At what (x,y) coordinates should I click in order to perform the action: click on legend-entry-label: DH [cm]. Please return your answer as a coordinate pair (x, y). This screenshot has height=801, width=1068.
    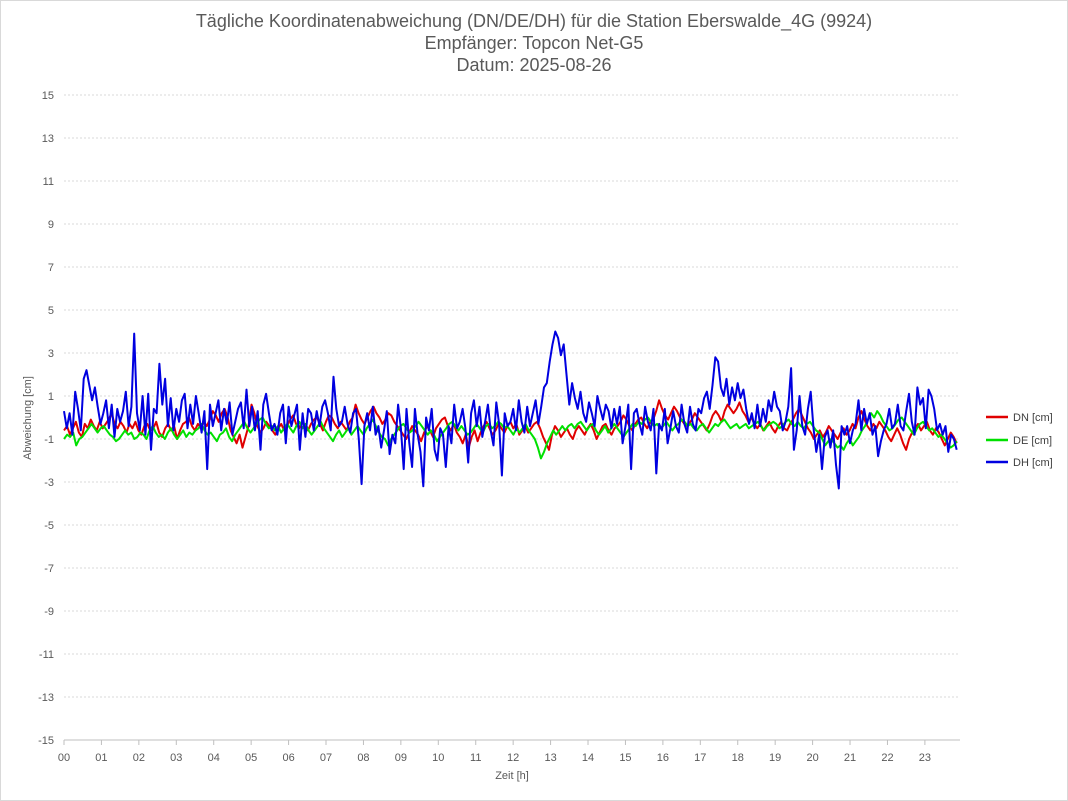
    Looking at the image, I should click on (1033, 463).